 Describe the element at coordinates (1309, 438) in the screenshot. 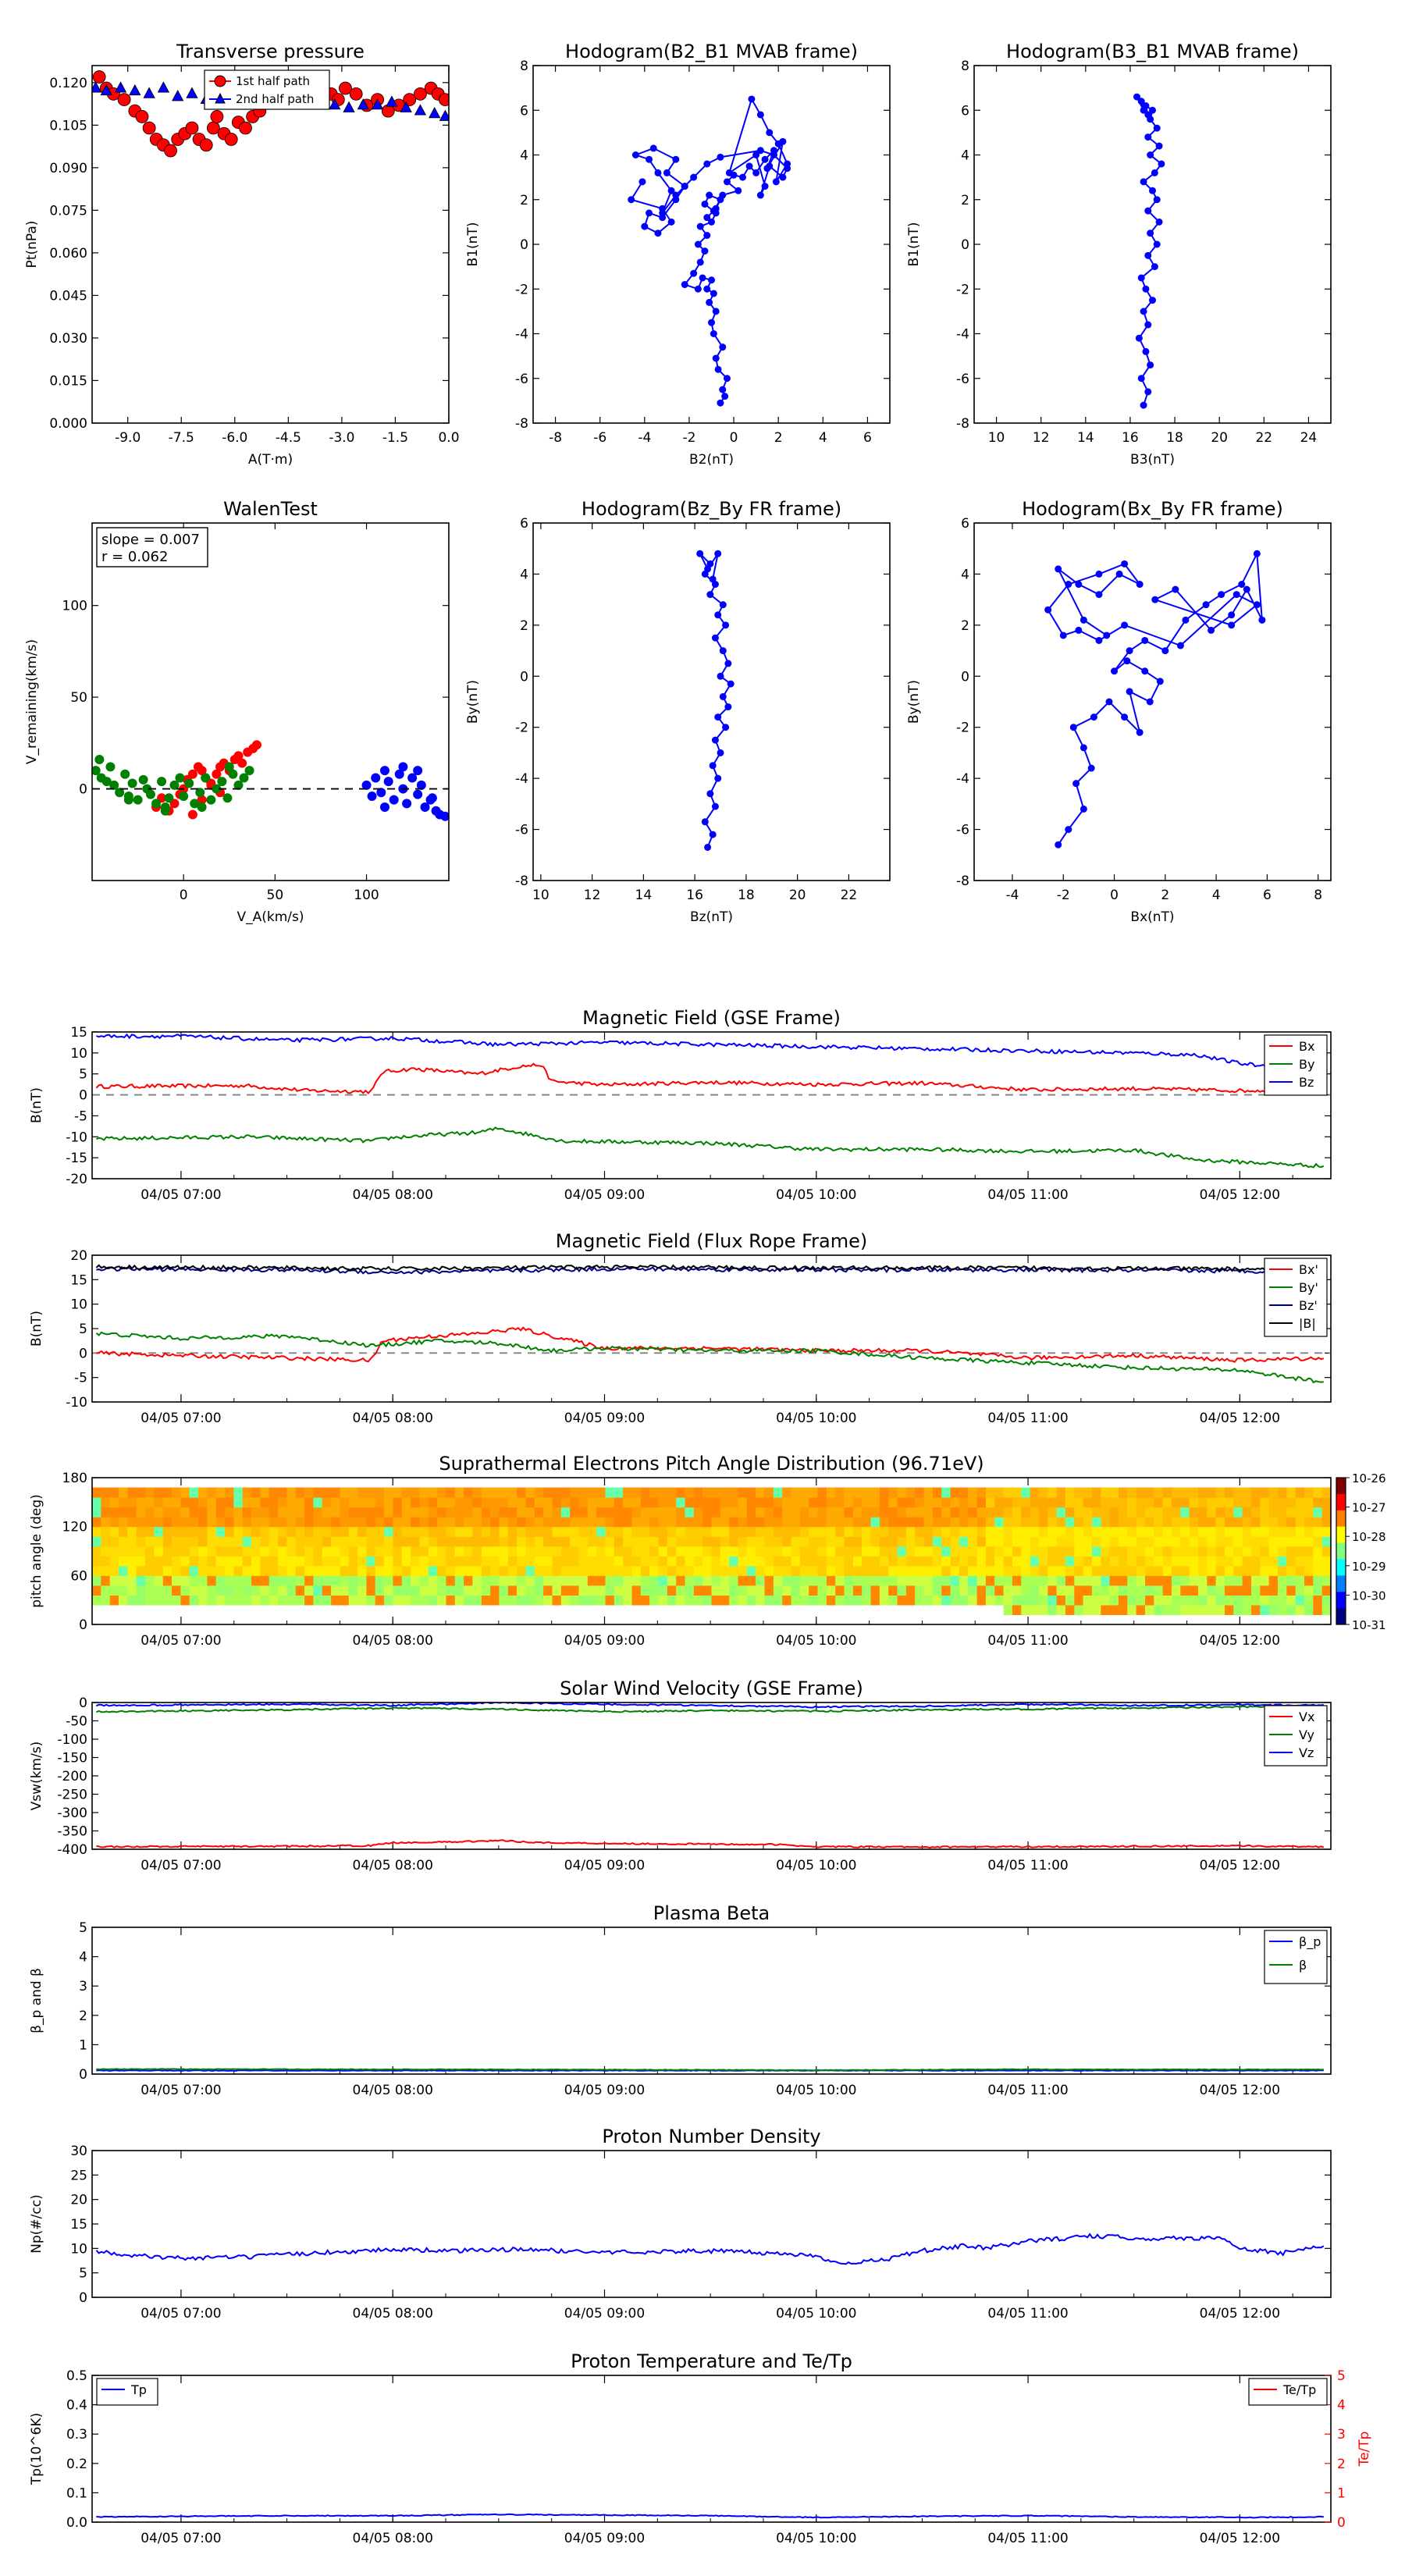

I see `x-tick-label: 24` at that location.